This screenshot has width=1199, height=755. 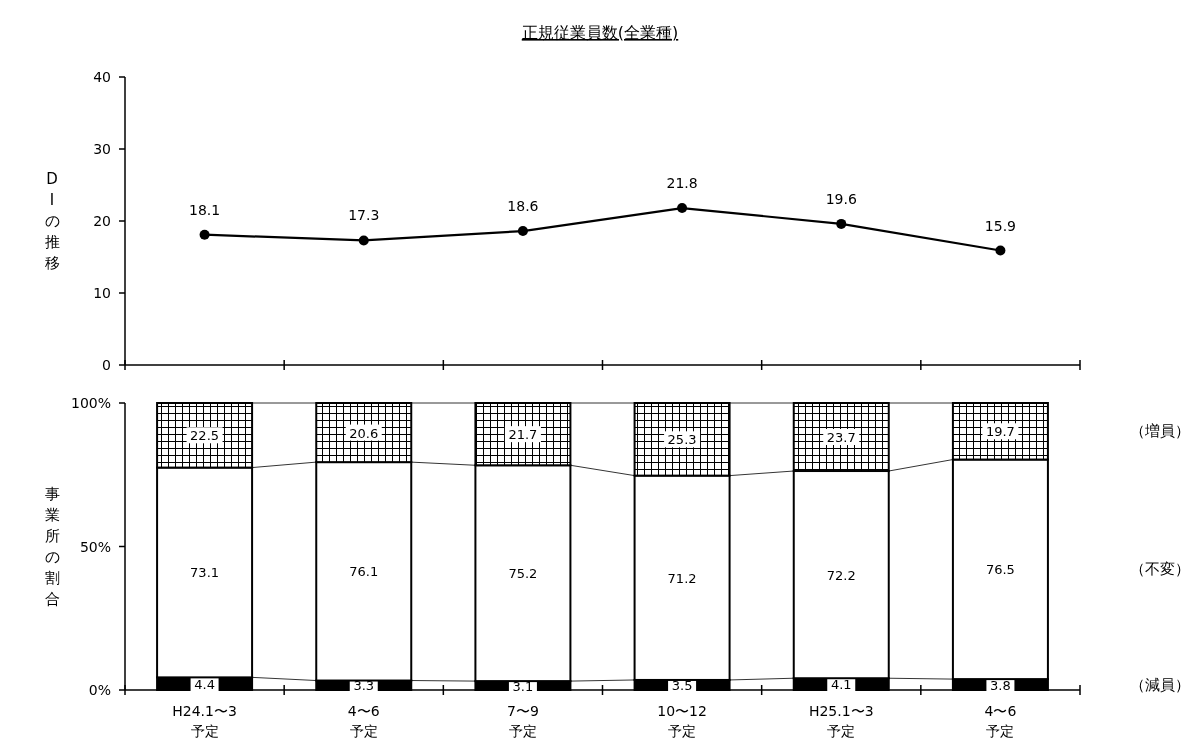 I want to click on x-tick-label: 10〜12 予定, so click(x=682, y=721).